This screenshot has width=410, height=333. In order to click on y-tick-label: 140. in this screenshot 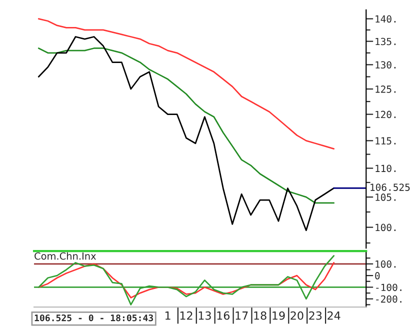, I will do `click(386, 19)`.